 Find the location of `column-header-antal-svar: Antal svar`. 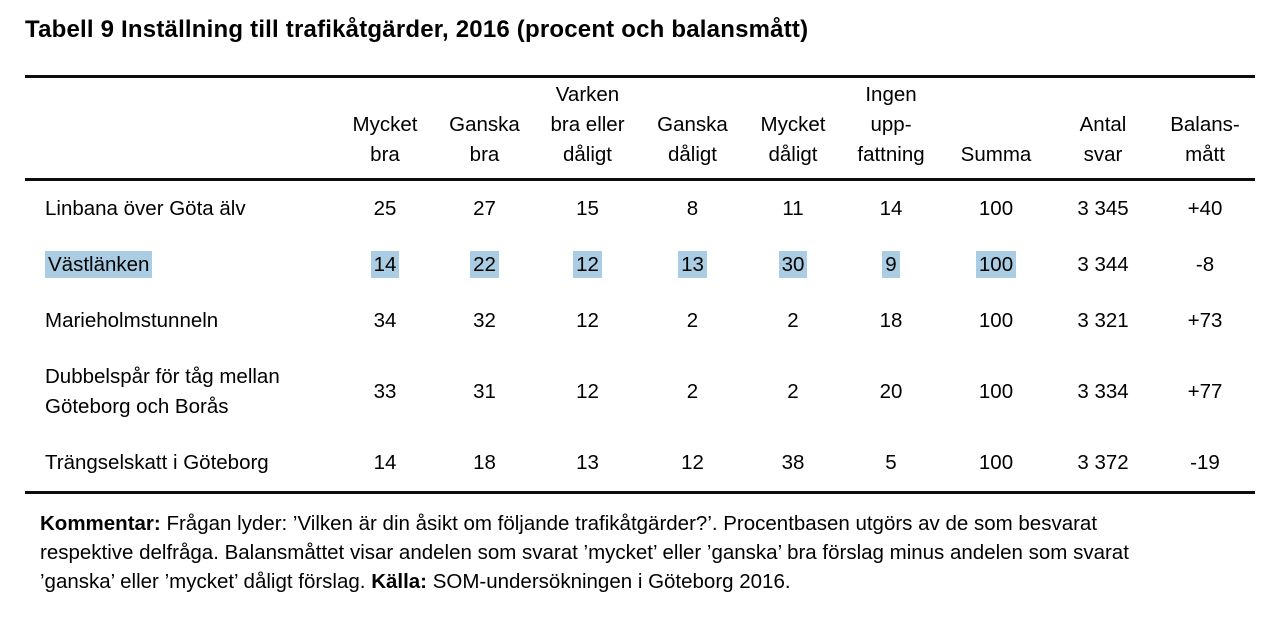

column-header-antal-svar: Antal svar is located at coordinates (1103, 128).